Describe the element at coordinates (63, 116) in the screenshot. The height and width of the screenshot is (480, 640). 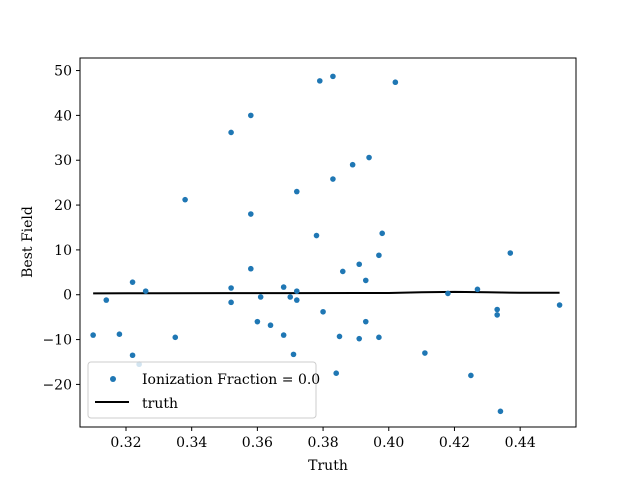
I see `y-tick-label: 40` at that location.